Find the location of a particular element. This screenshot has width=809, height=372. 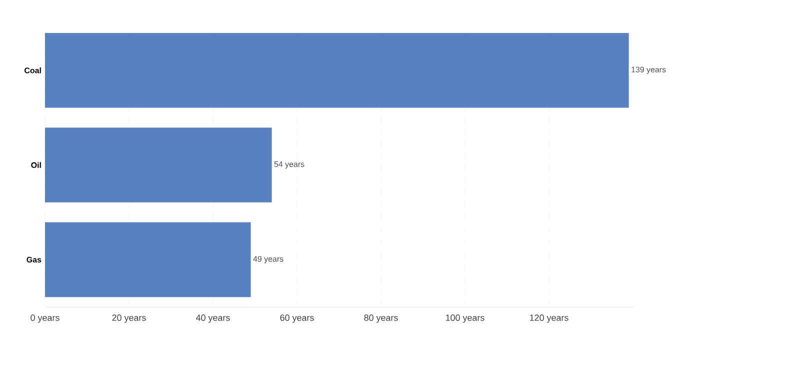

x-tick-label: 60 years is located at coordinates (297, 318).